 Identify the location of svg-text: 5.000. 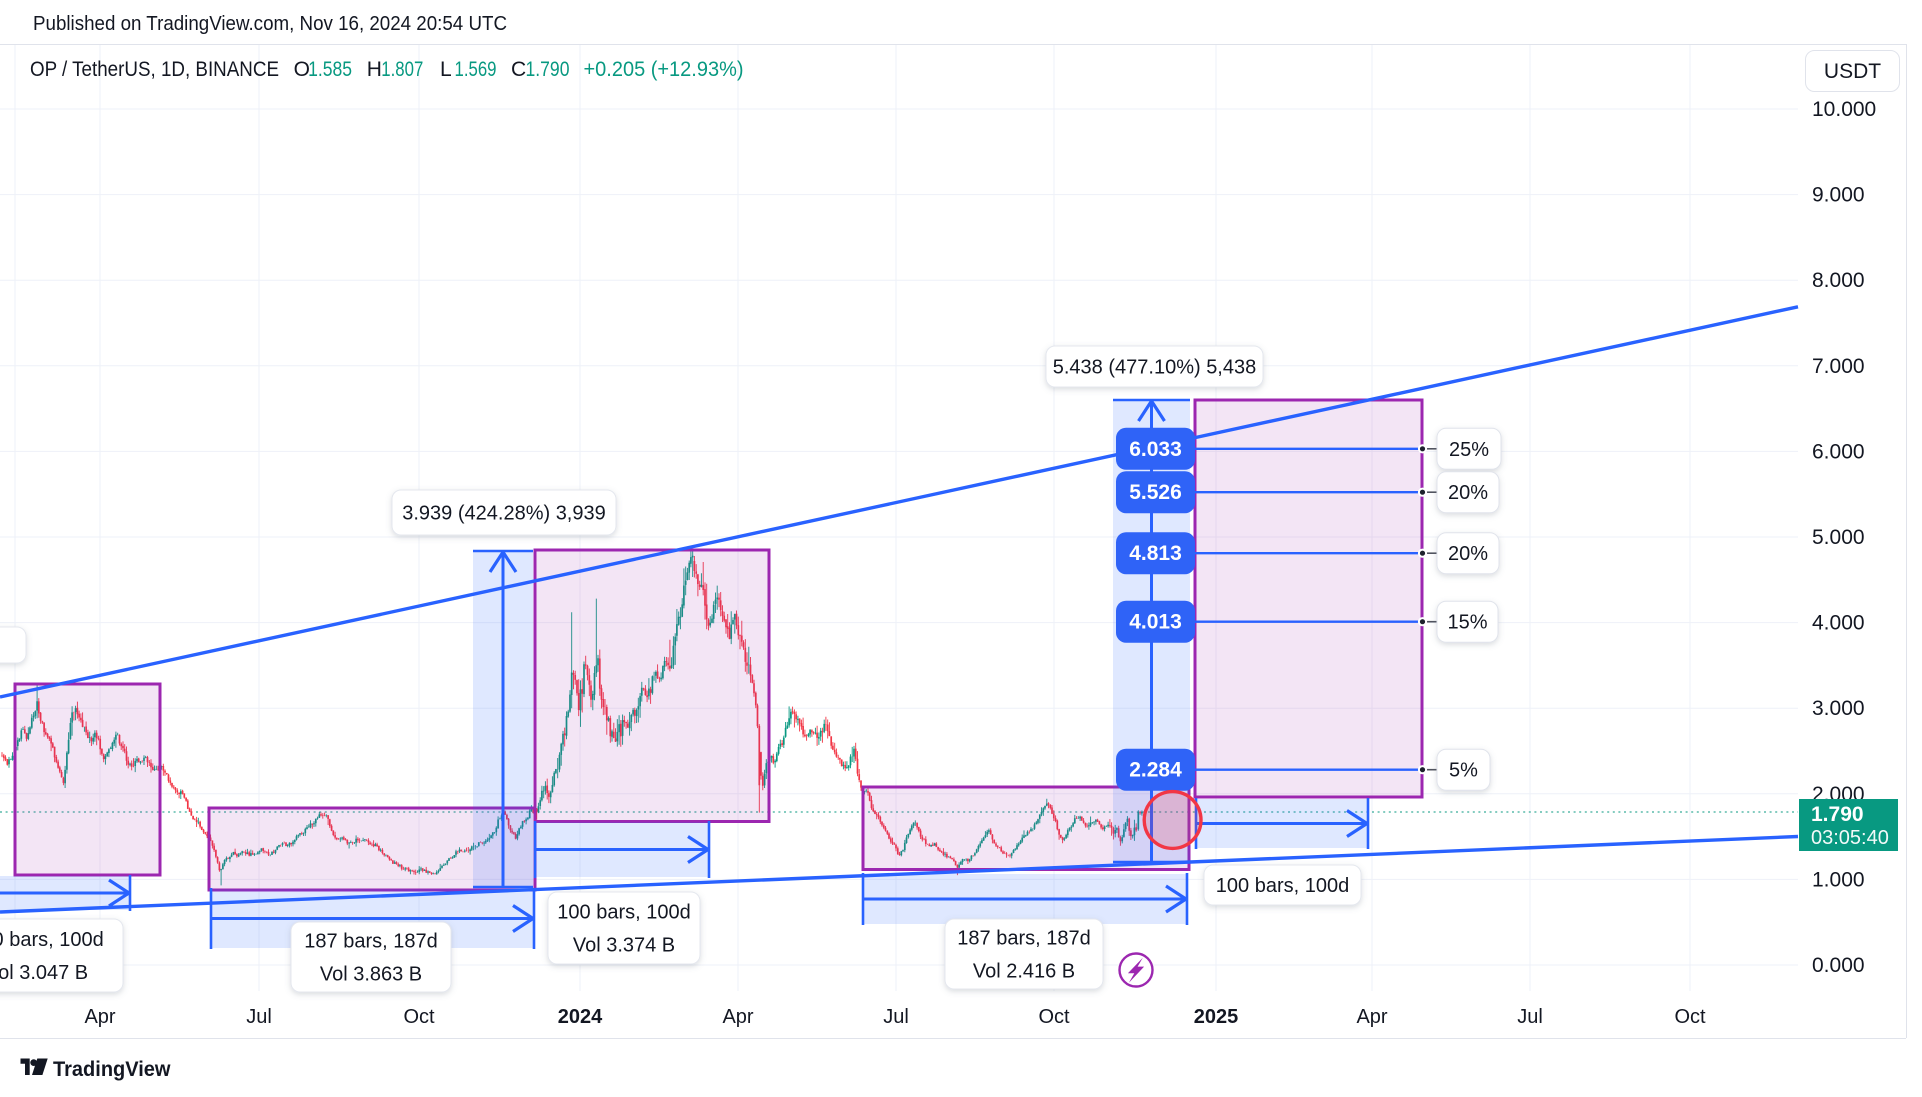
(1838, 537).